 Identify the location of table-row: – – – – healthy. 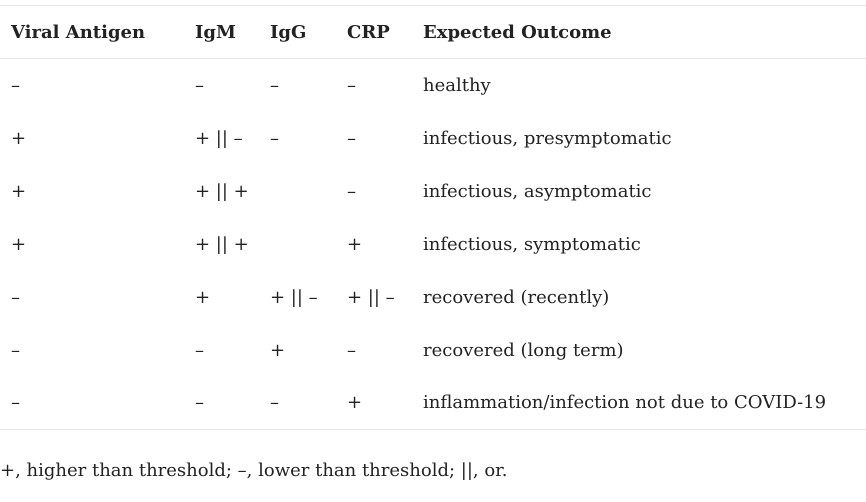
(433, 85).